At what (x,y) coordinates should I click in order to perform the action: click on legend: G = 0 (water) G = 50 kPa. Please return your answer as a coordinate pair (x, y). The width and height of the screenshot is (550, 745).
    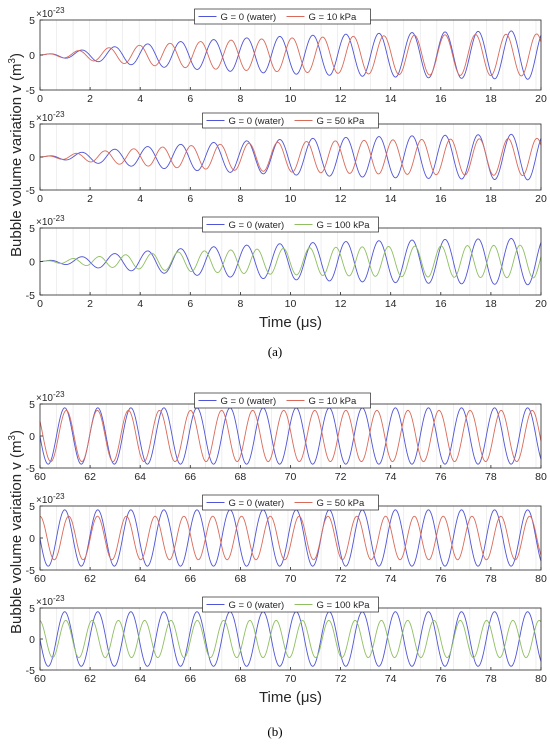
    Looking at the image, I should click on (290, 120).